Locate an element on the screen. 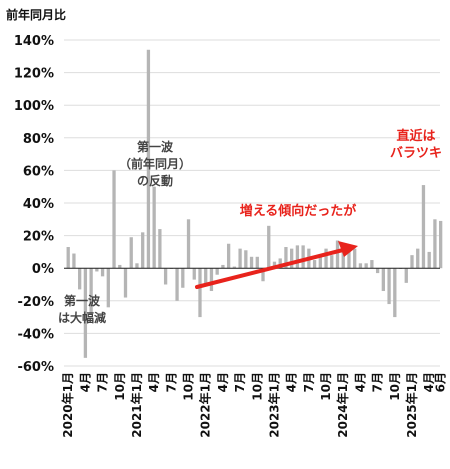  annotation-line: バラツキ is located at coordinates (416, 153).